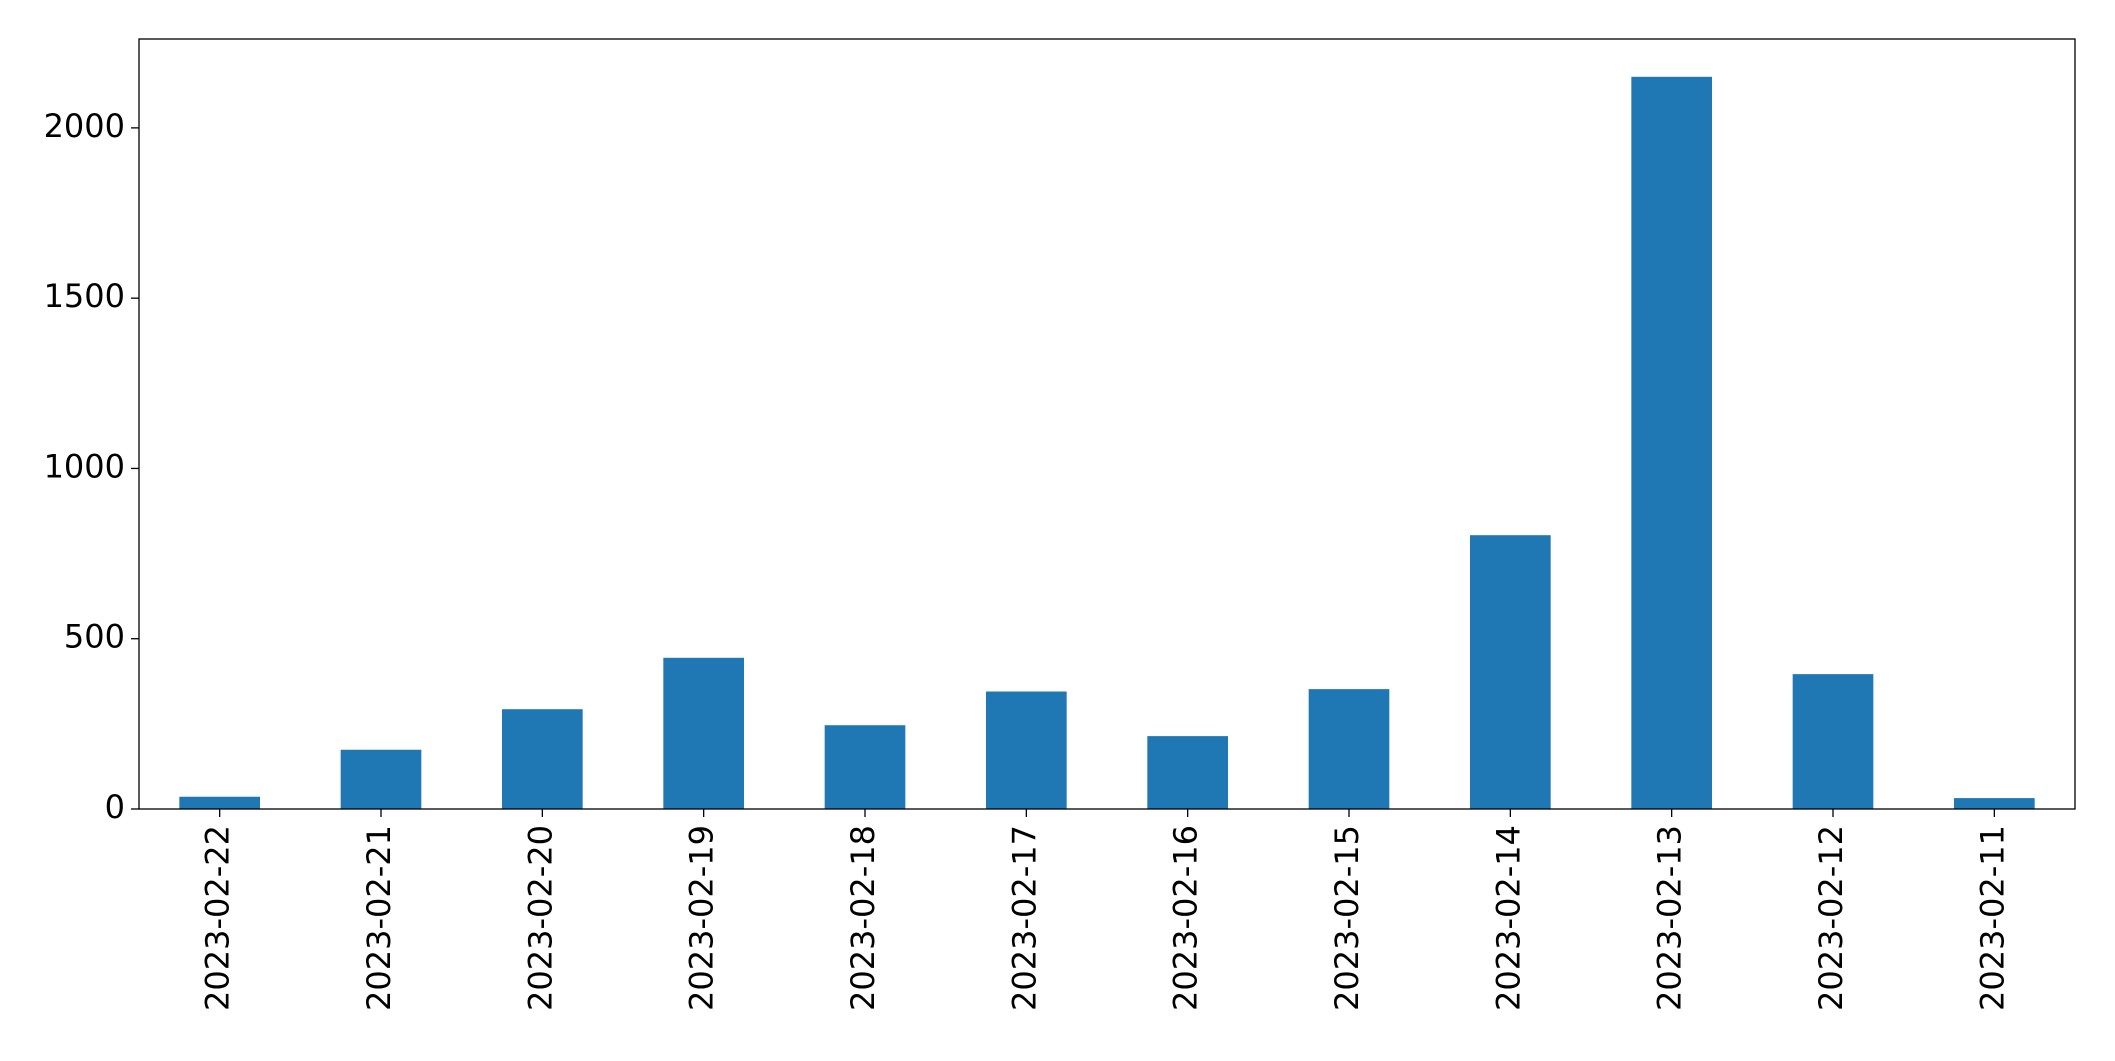 The width and height of the screenshot is (2115, 1061). What do you see at coordinates (1670, 918) in the screenshot?
I see `x-tick-label: 2023-02-13` at bounding box center [1670, 918].